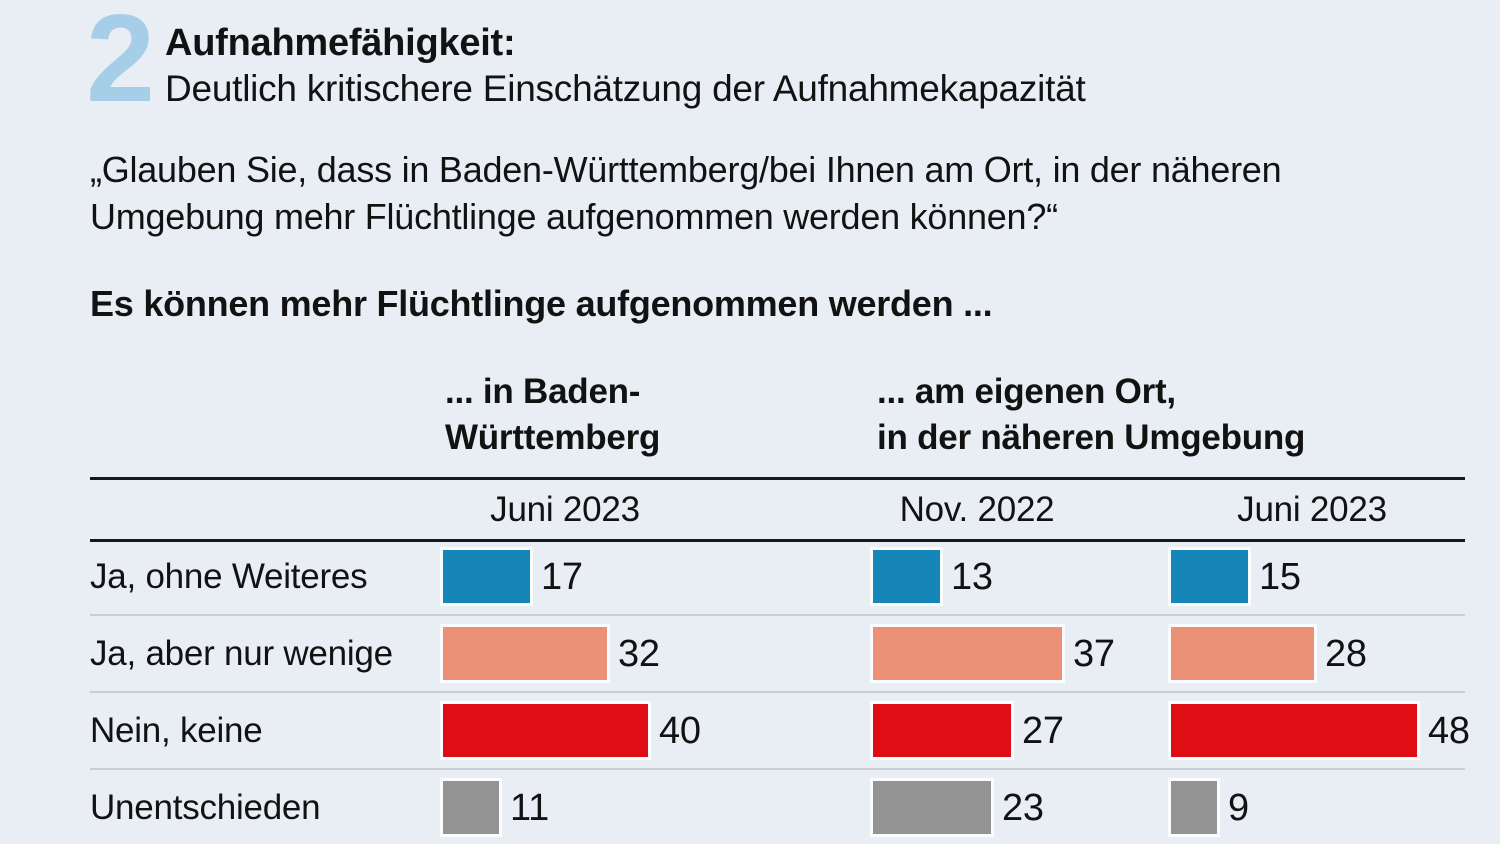 This screenshot has width=1500, height=844. Describe the element at coordinates (553, 437) in the screenshot. I see `group-header-line: Württemberg` at that location.